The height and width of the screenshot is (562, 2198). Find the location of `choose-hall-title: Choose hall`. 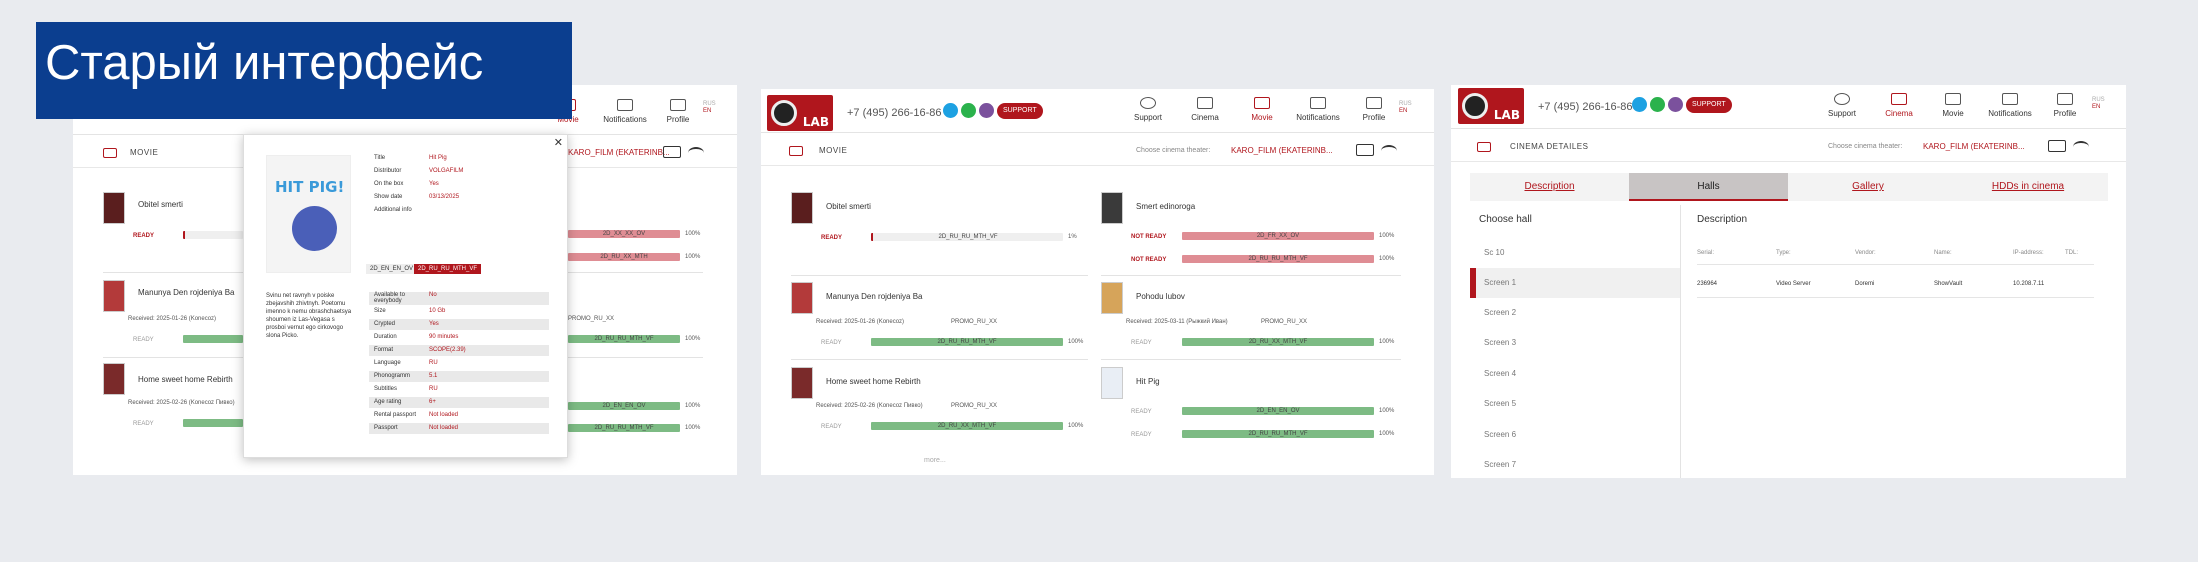

choose-hall-title: Choose hall is located at coordinates (1505, 219).